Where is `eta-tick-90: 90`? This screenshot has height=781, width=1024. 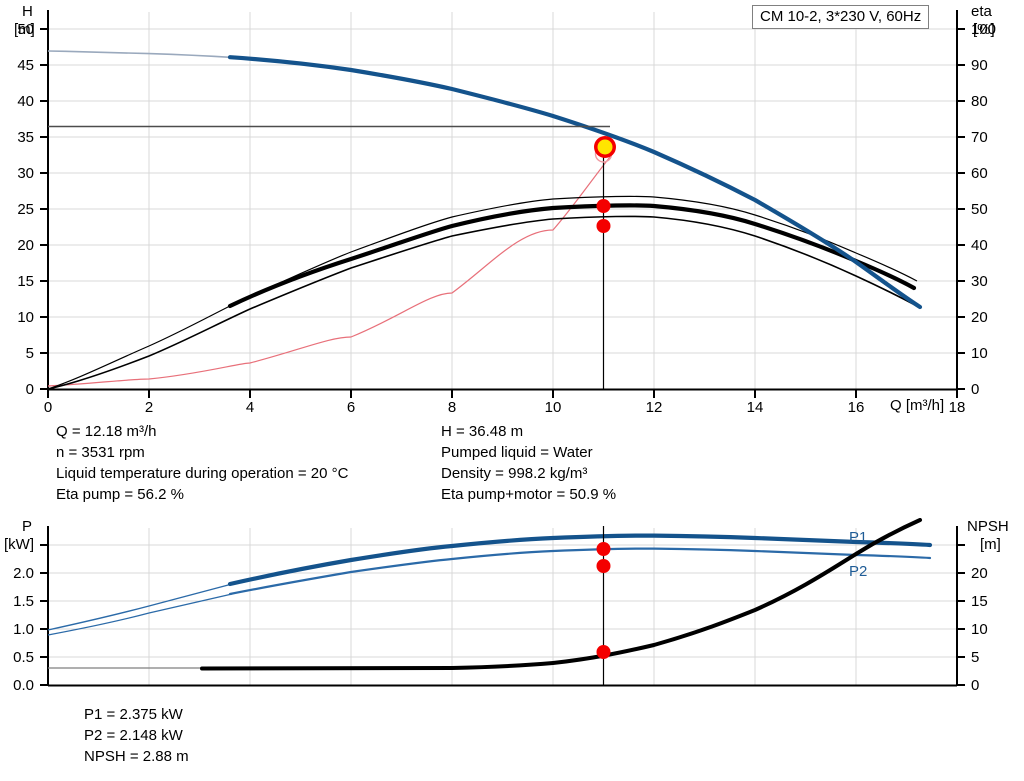 eta-tick-90: 90 is located at coordinates (979, 65).